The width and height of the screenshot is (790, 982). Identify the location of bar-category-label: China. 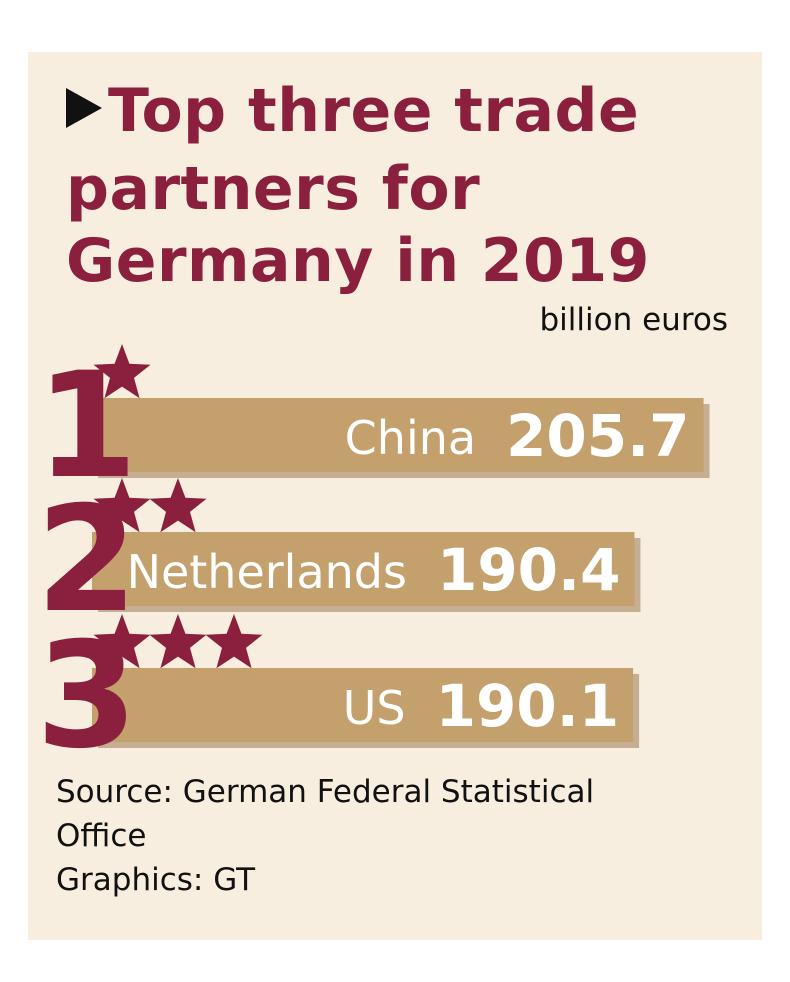
(410, 438).